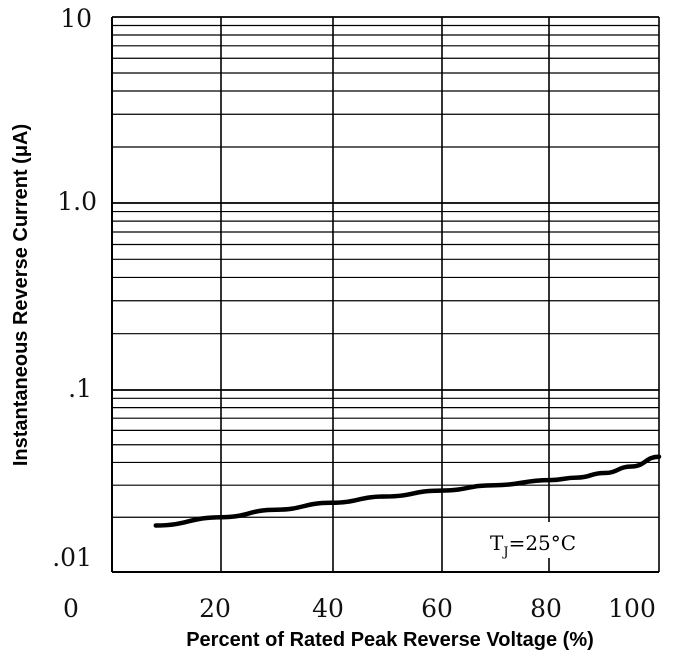 This screenshot has width=676, height=658. Describe the element at coordinates (74, 288) in the screenshot. I see `y-tick-labels: .01 .1 1.0 10` at that location.